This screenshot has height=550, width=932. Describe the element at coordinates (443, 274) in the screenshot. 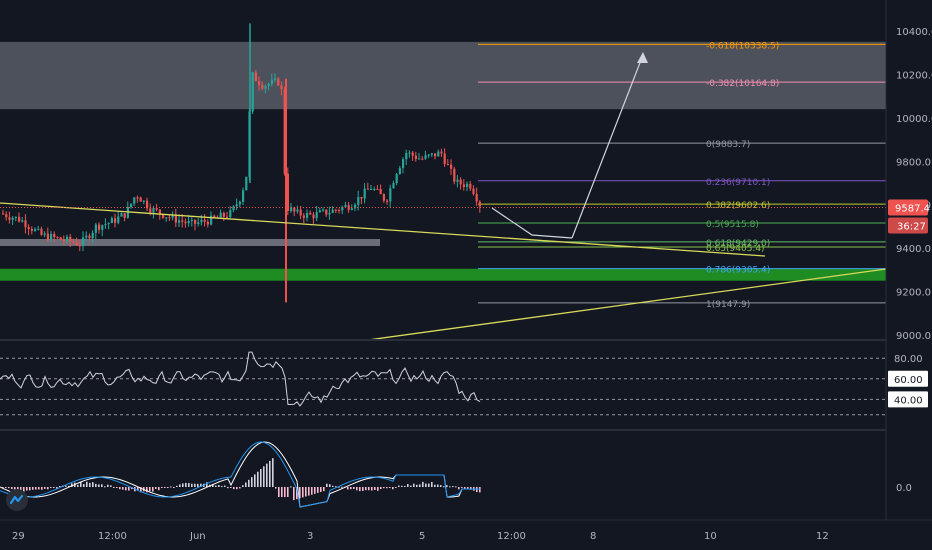

I see `support-zone` at that location.